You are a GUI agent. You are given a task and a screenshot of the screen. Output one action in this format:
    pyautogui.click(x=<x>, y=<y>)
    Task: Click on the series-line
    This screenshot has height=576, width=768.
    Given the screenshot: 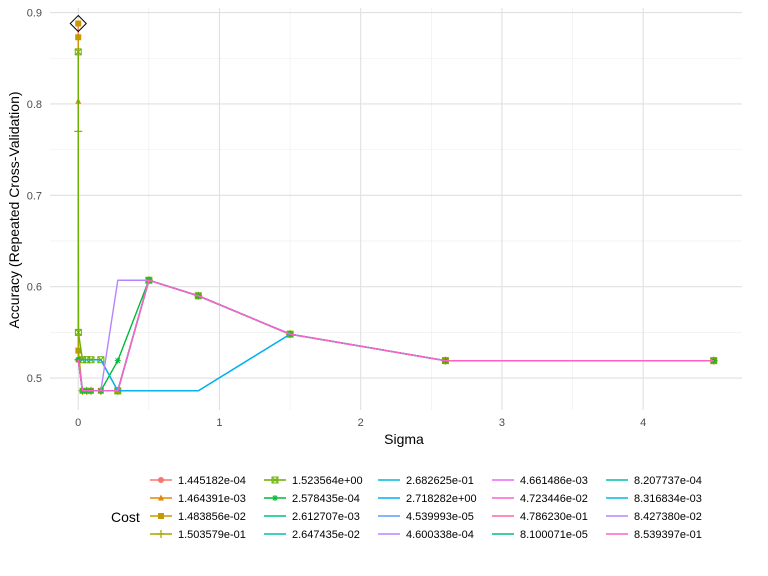 What is the action you would take?
    pyautogui.click(x=395, y=362)
    